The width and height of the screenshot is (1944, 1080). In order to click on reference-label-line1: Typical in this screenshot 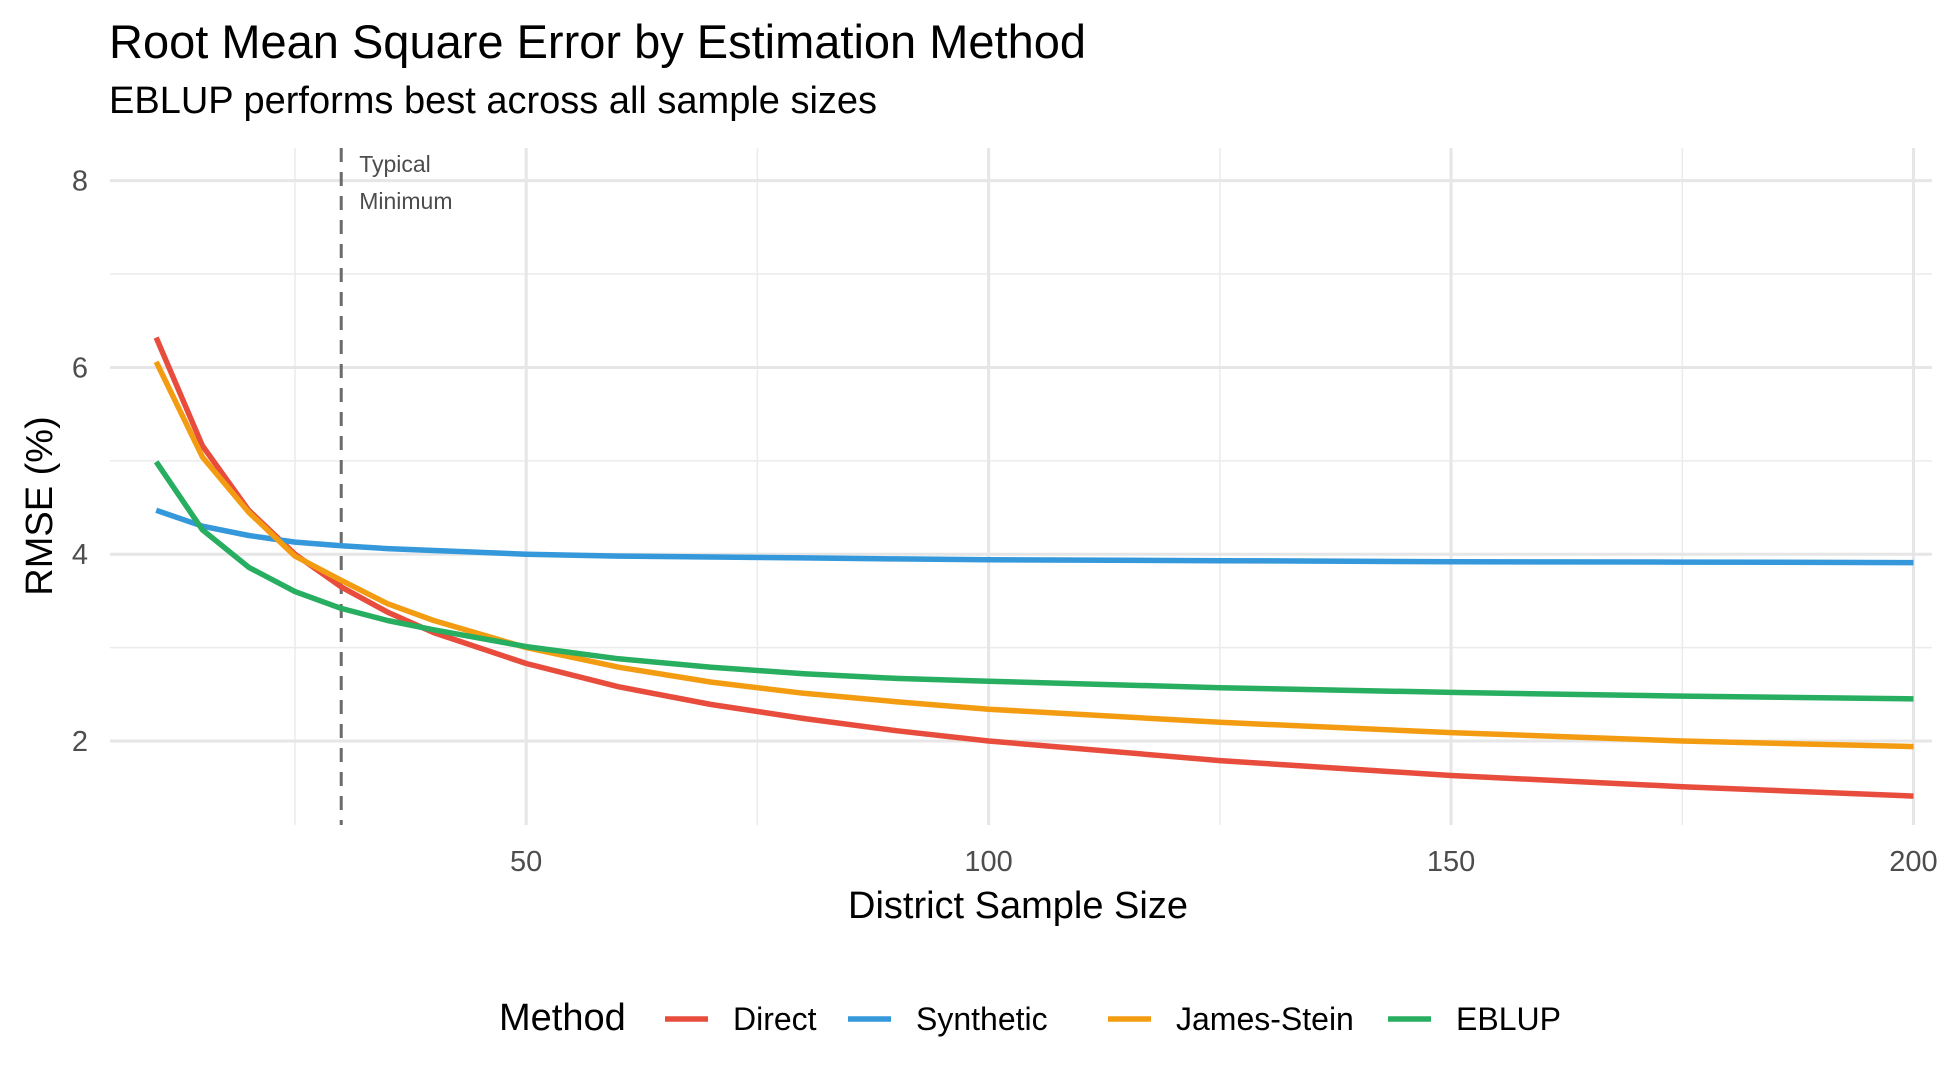, I will do `click(395, 164)`.